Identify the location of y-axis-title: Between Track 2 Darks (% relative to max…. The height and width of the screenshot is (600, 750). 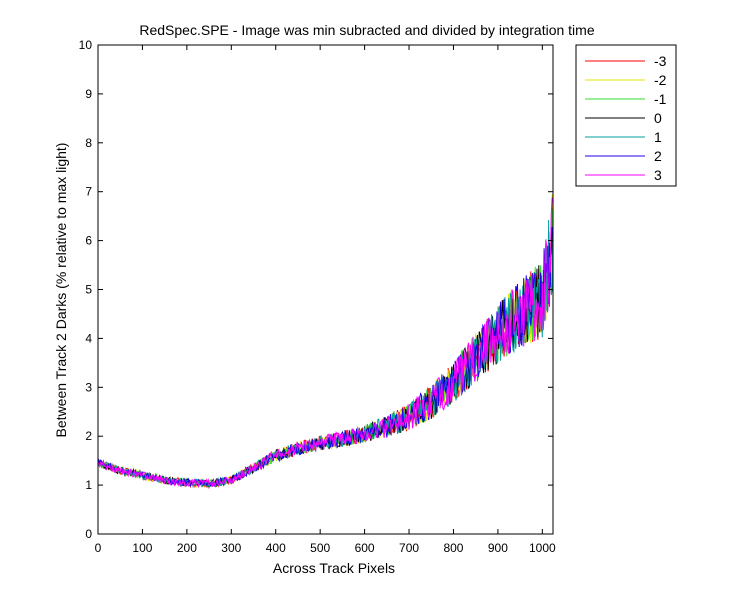
(61, 290).